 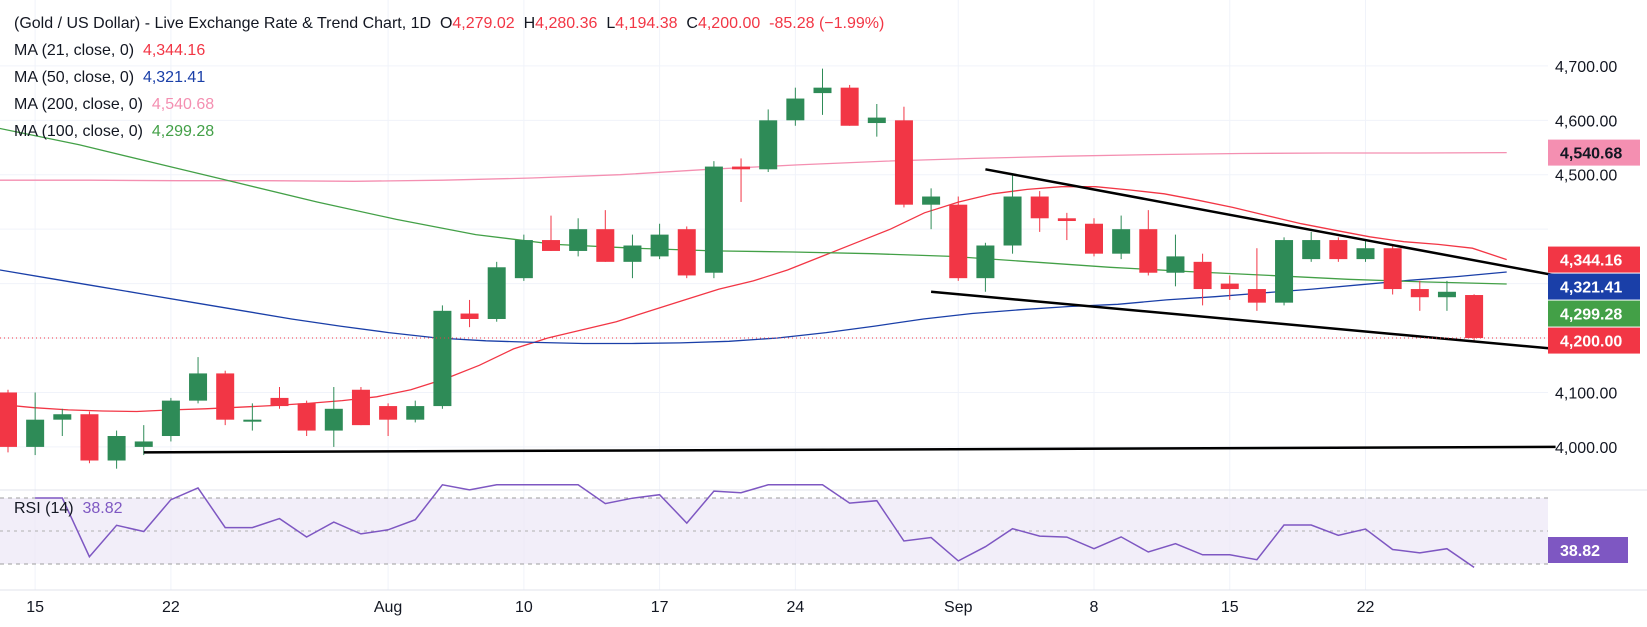 What do you see at coordinates (44, 508) in the screenshot?
I see `rsi-legend-label: RSI (14)` at bounding box center [44, 508].